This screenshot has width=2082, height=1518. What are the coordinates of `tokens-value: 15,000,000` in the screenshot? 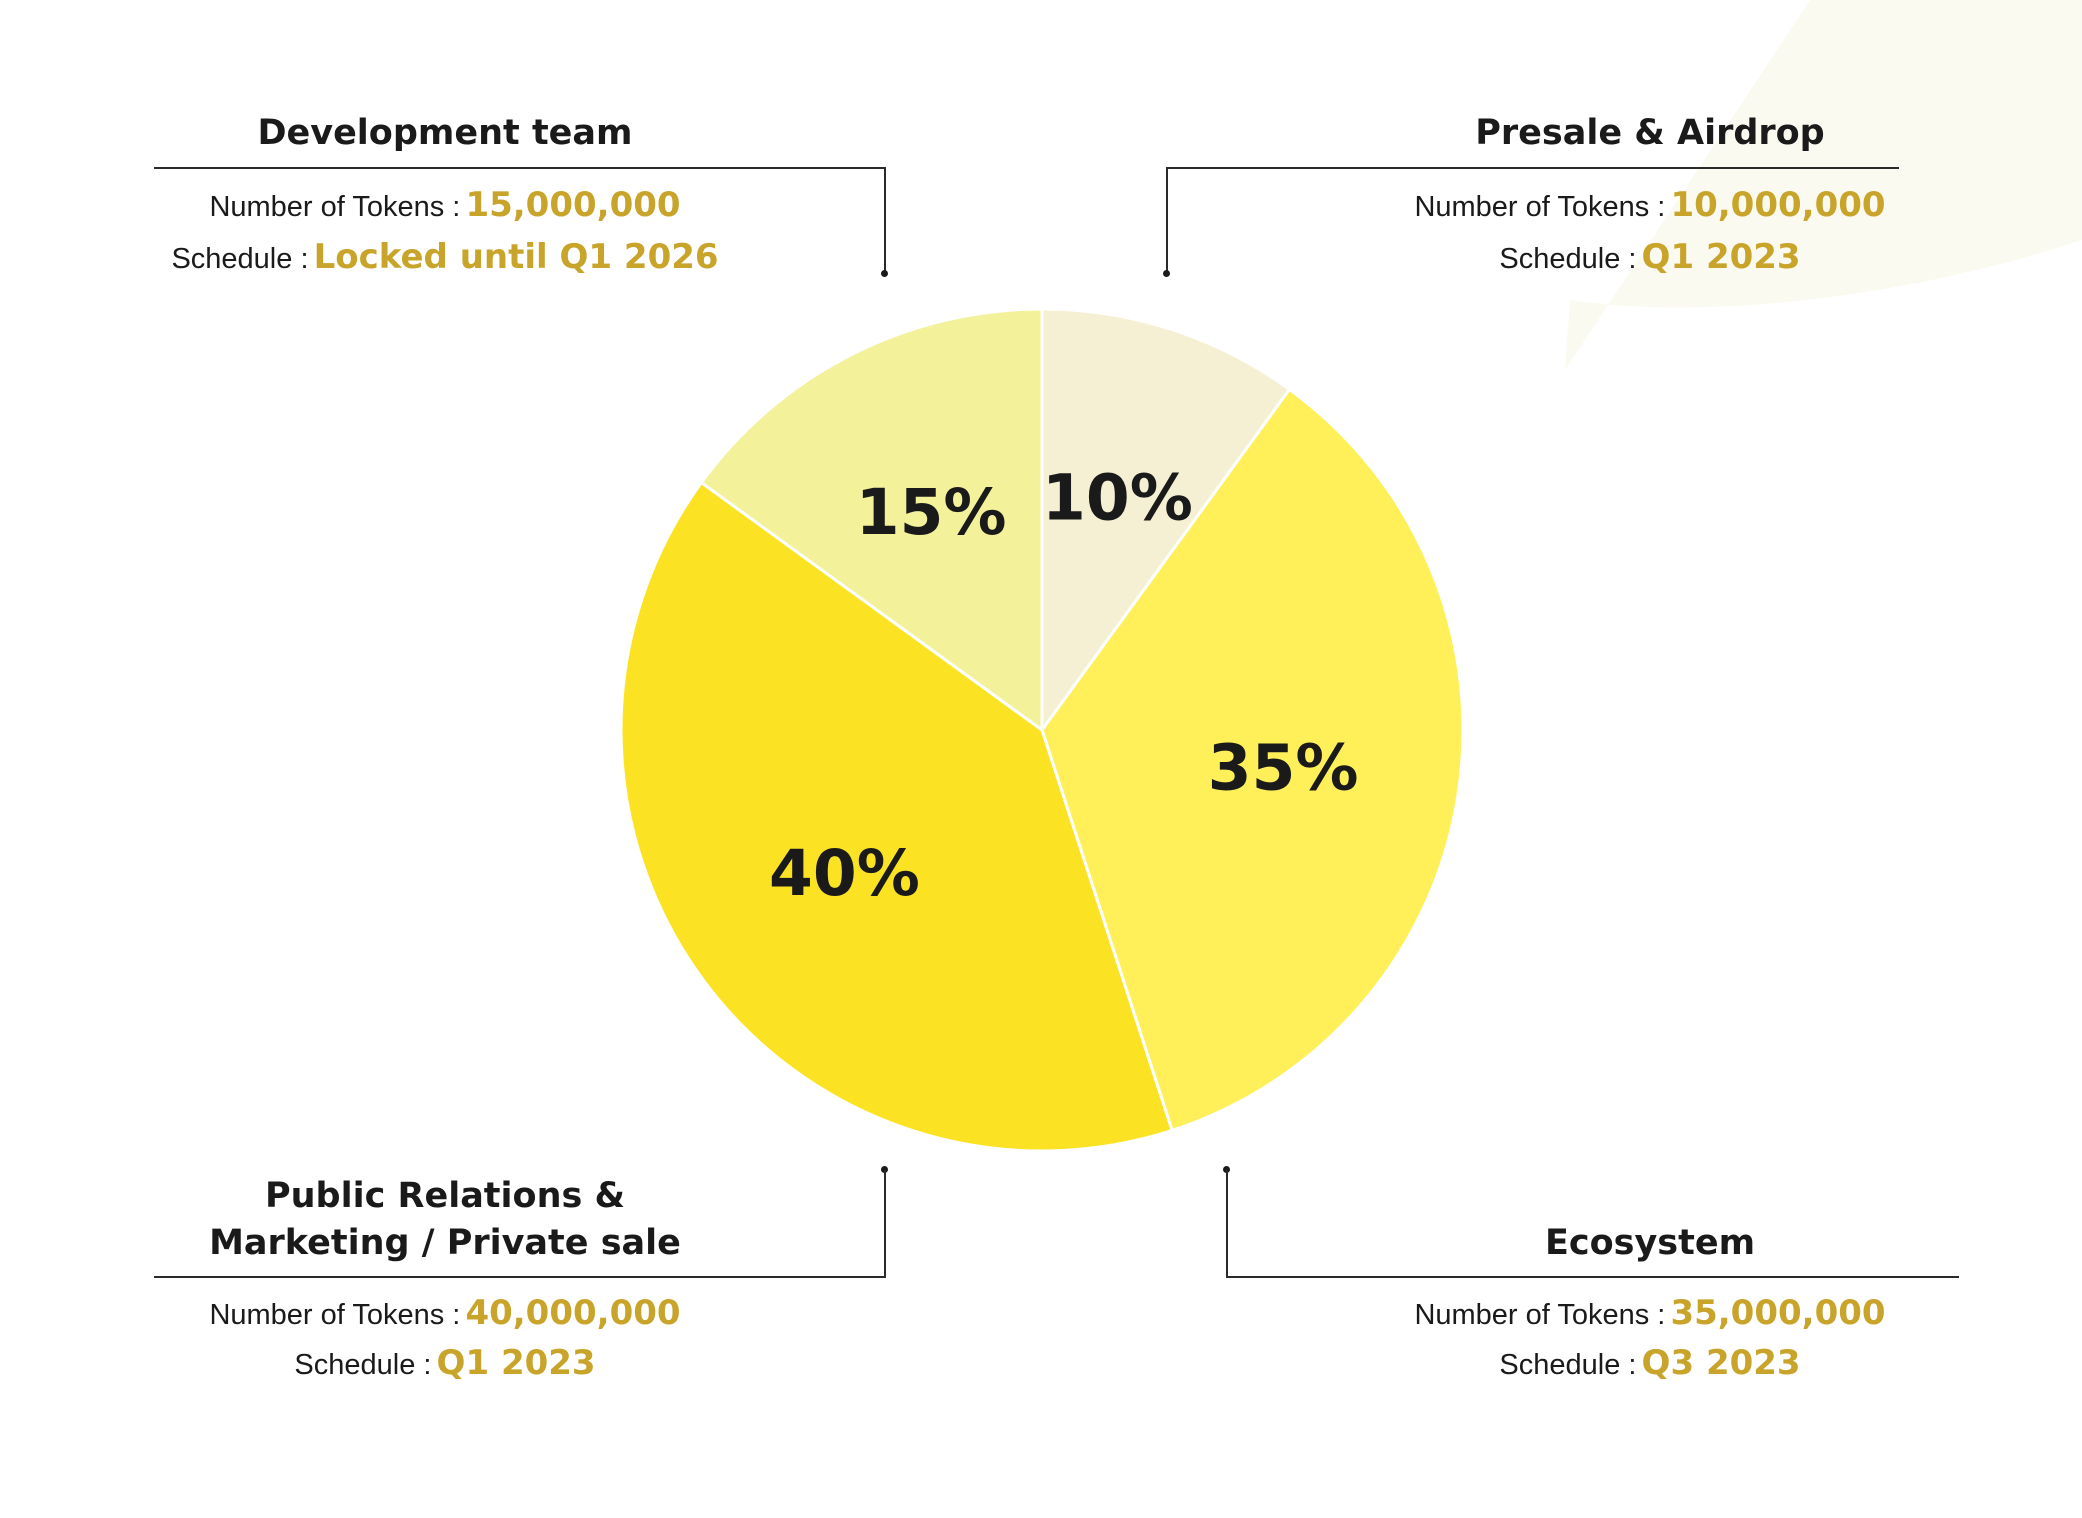 It's located at (573, 205).